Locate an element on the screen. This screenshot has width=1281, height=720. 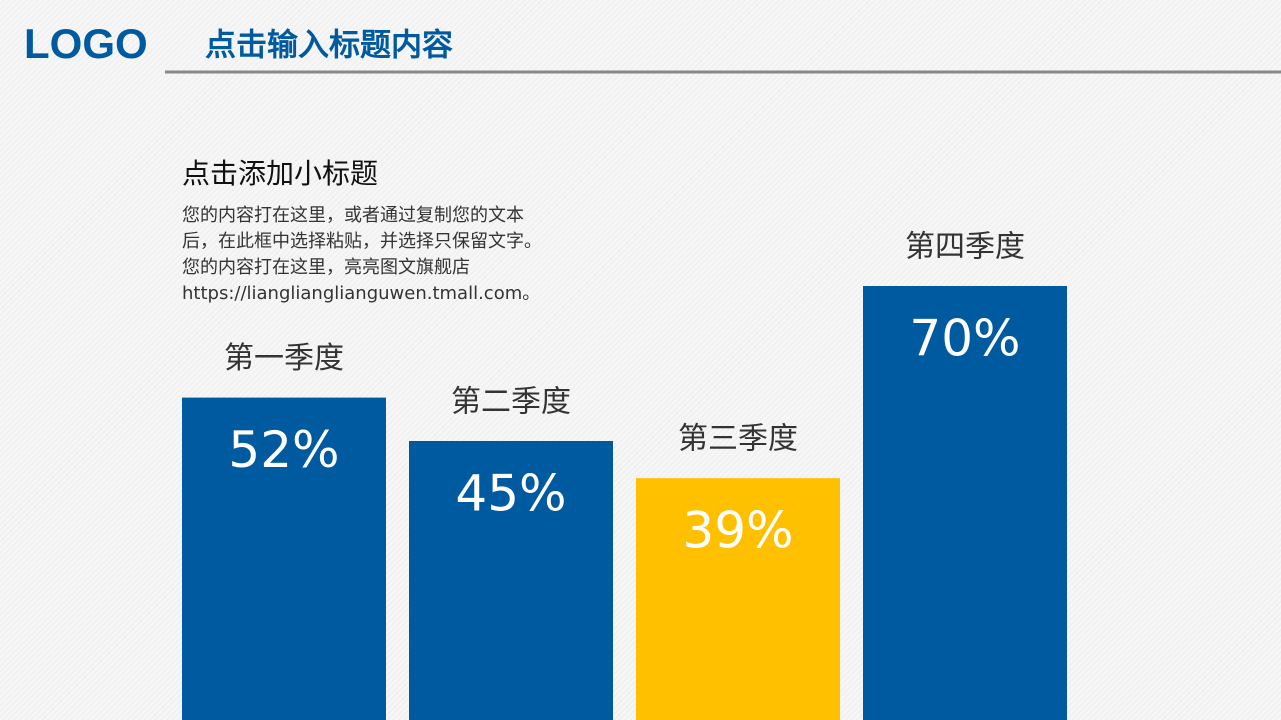
category-label: 第二季度 is located at coordinates (511, 402).